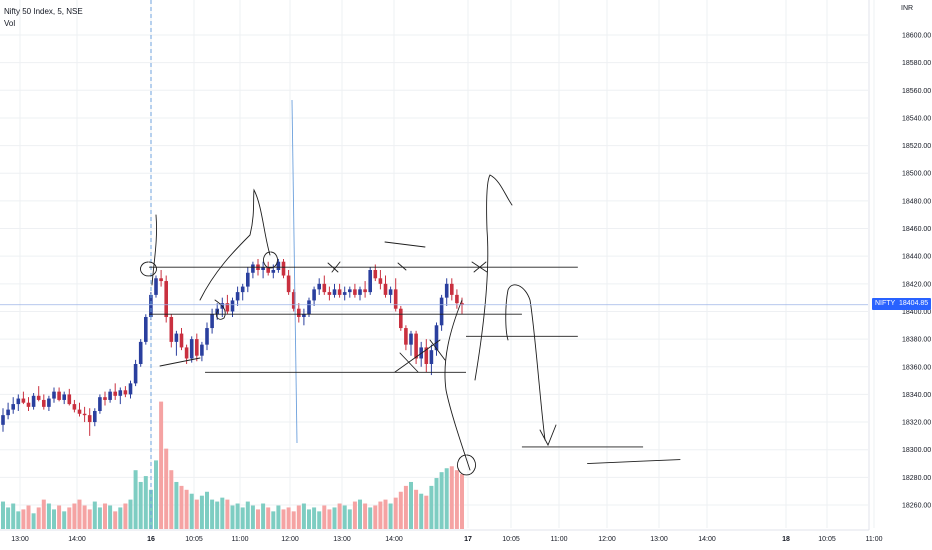  What do you see at coordinates (43, 11) in the screenshot?
I see `symbol-title: Nifty 50 Index, 5, NSE` at bounding box center [43, 11].